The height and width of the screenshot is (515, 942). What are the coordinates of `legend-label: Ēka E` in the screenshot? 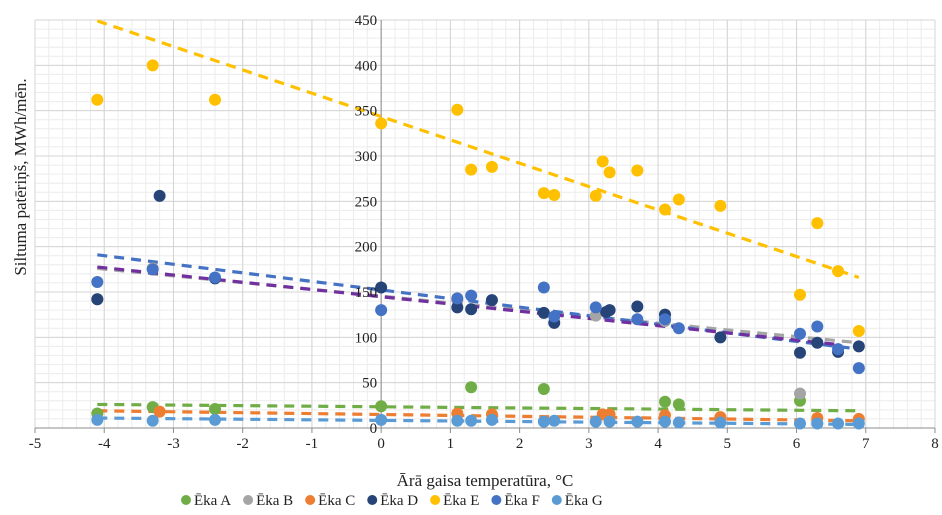 It's located at (461, 501).